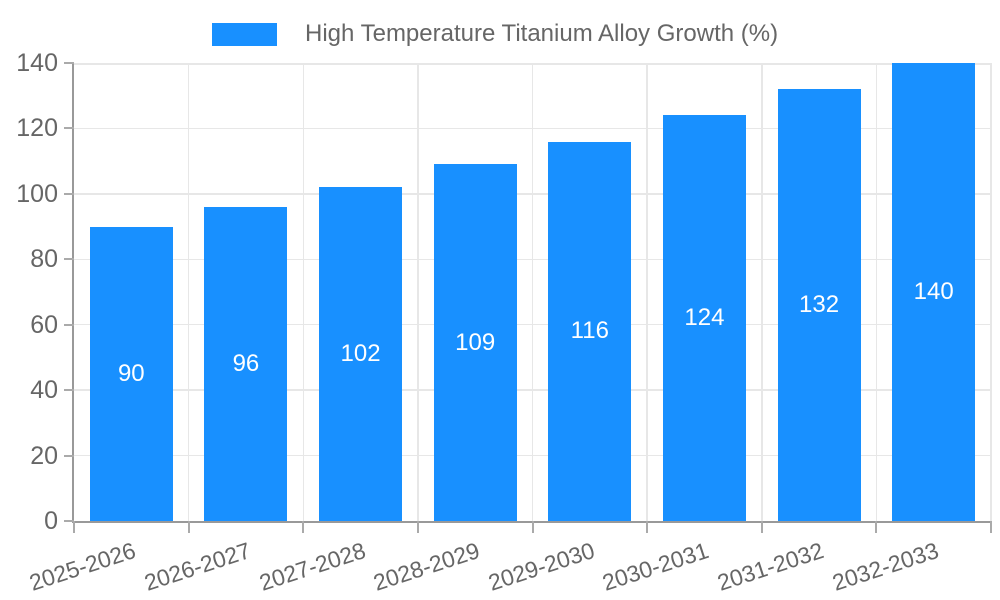 Image resolution: width=1000 pixels, height=600 pixels. What do you see at coordinates (37, 128) in the screenshot?
I see `y-axis-tick-label: 120` at bounding box center [37, 128].